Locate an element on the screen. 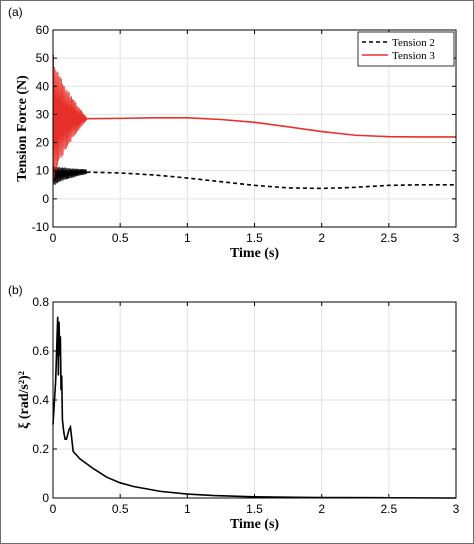 The image size is (474, 544). y-tick-label: 50 is located at coordinates (43, 58).